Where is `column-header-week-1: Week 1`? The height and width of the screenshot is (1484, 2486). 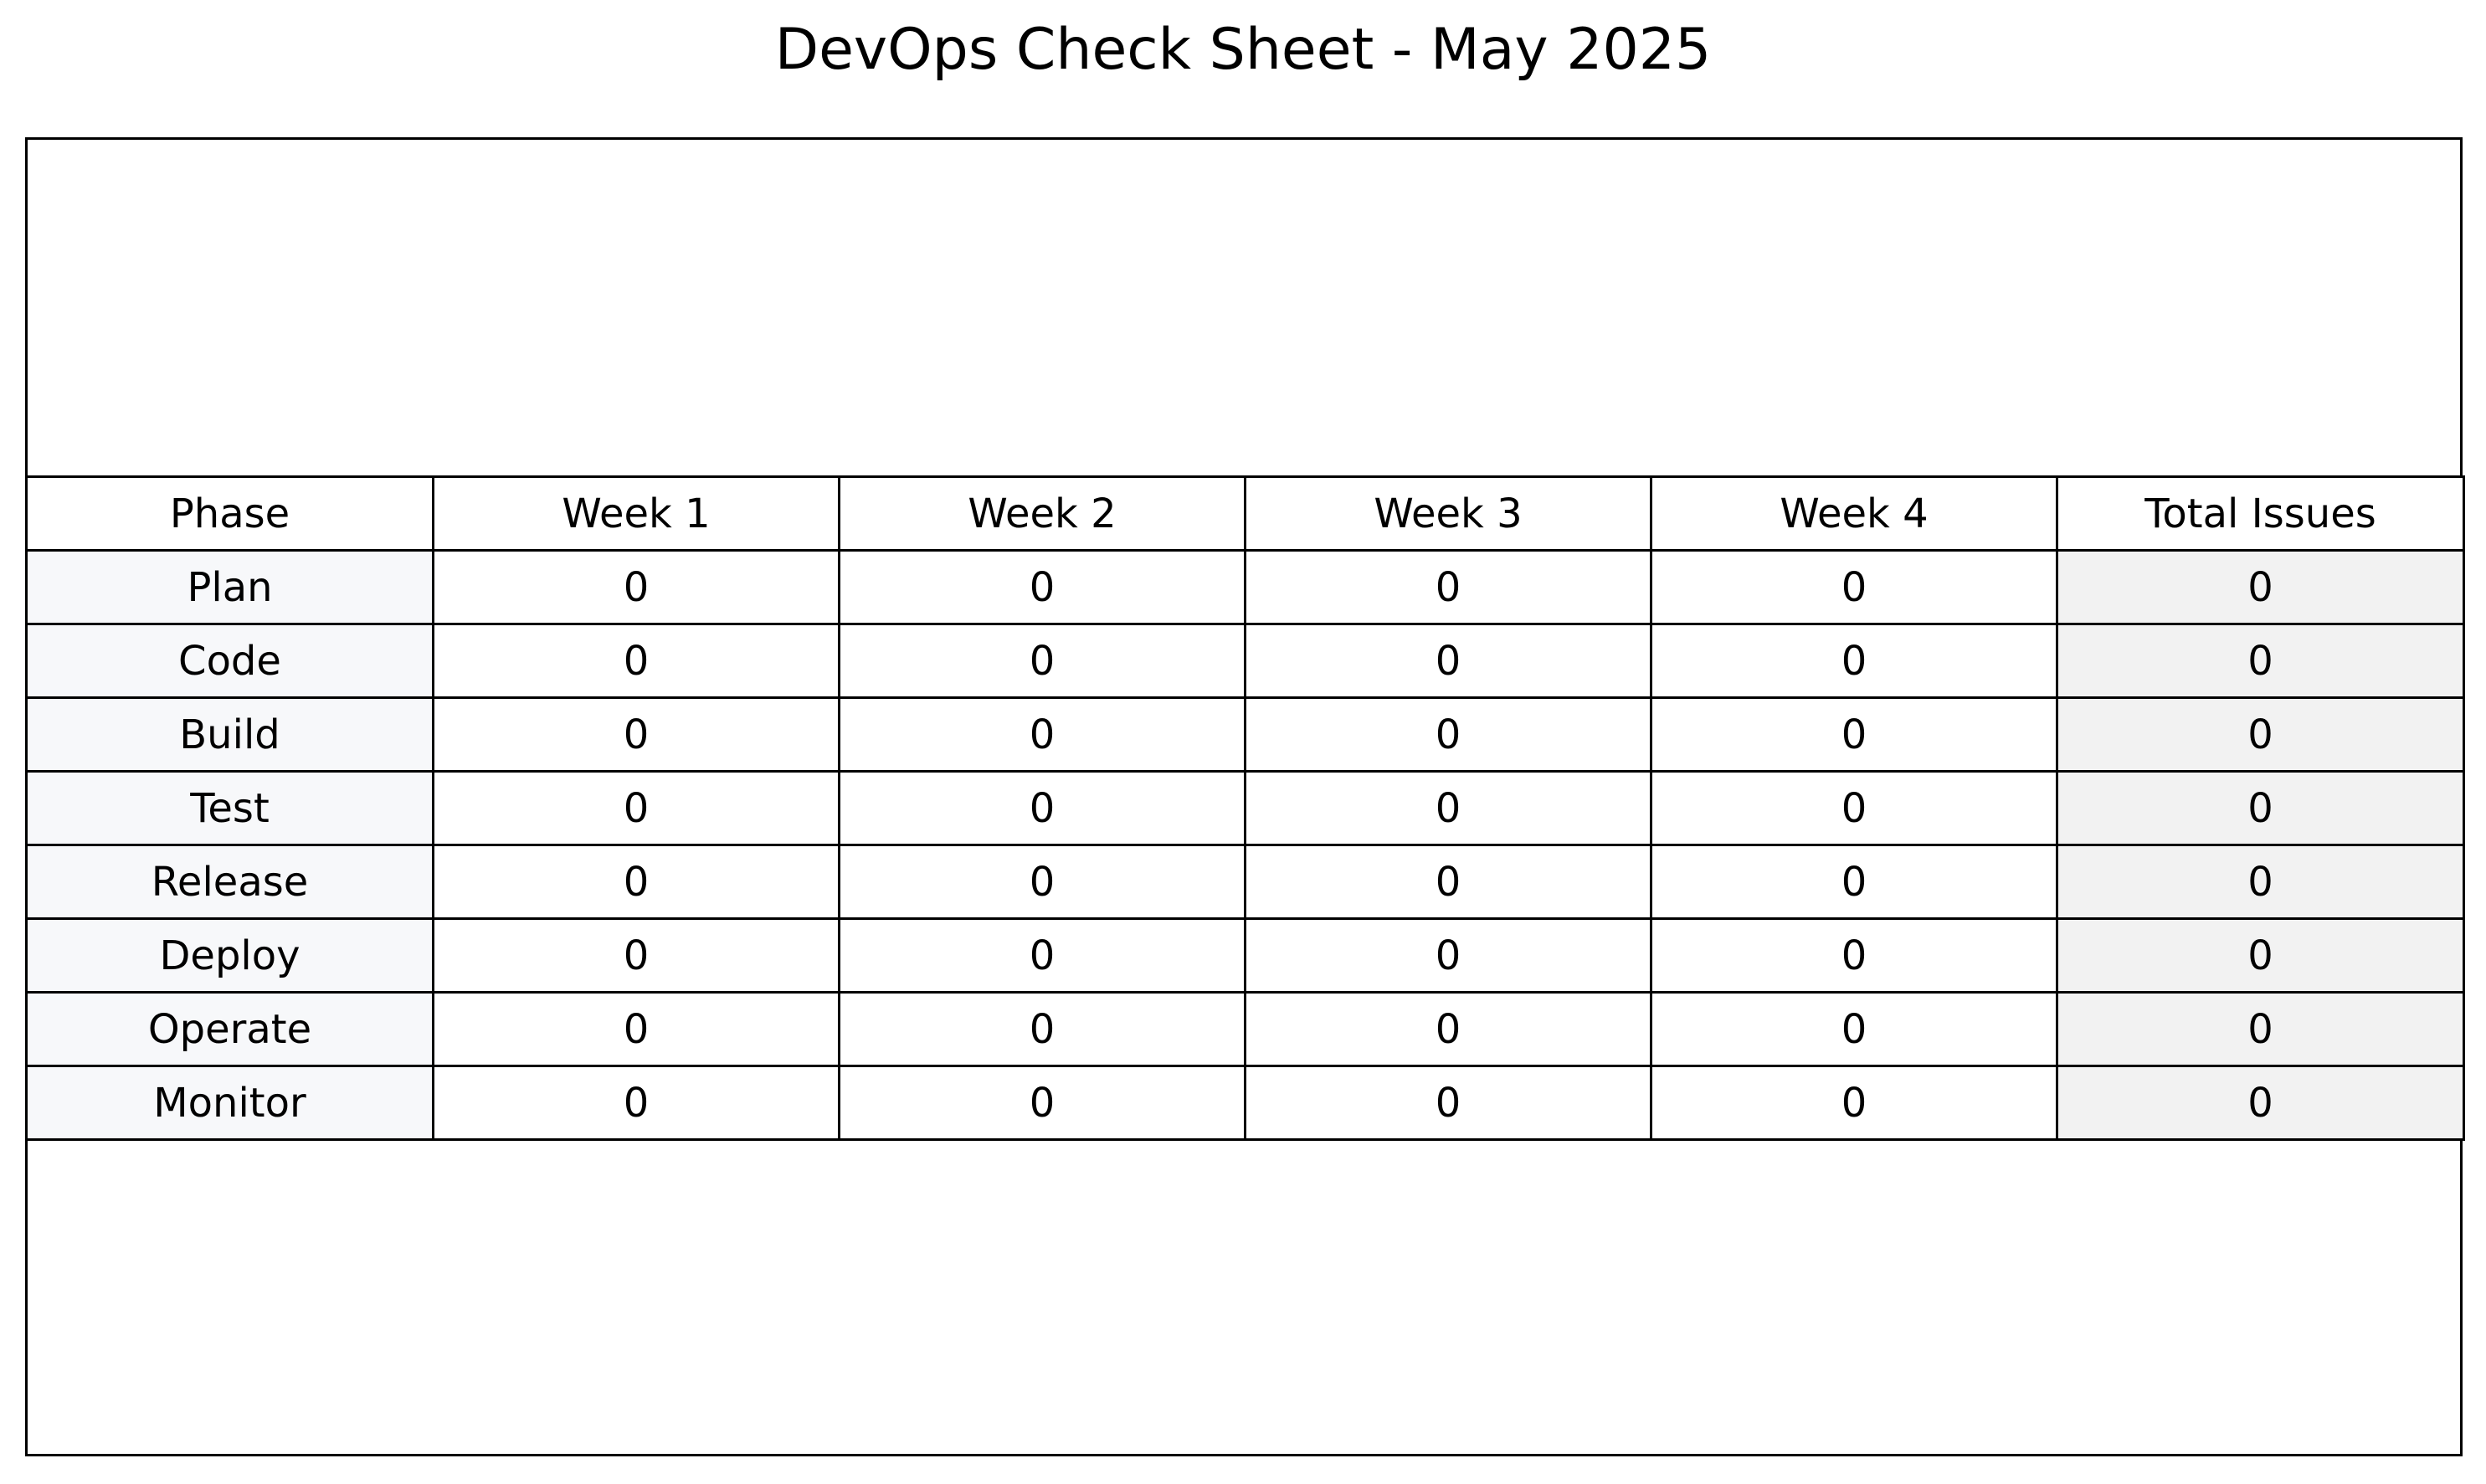
column-header-week-1: Week 1 is located at coordinates (636, 513).